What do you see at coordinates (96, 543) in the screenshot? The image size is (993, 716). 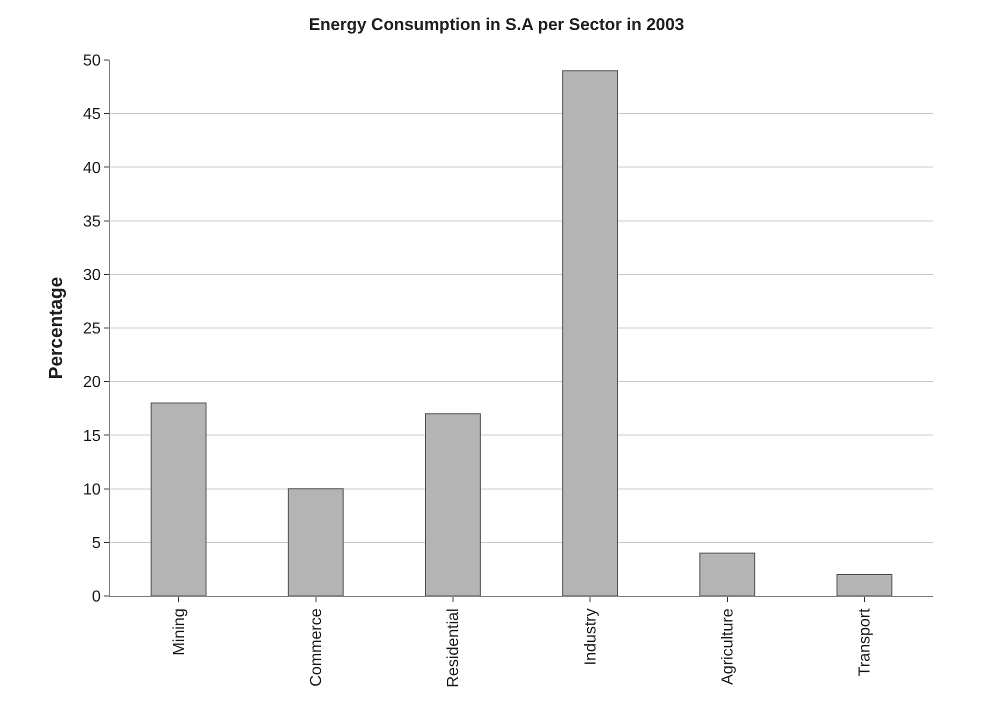 I see `y-tick-label: 5` at bounding box center [96, 543].